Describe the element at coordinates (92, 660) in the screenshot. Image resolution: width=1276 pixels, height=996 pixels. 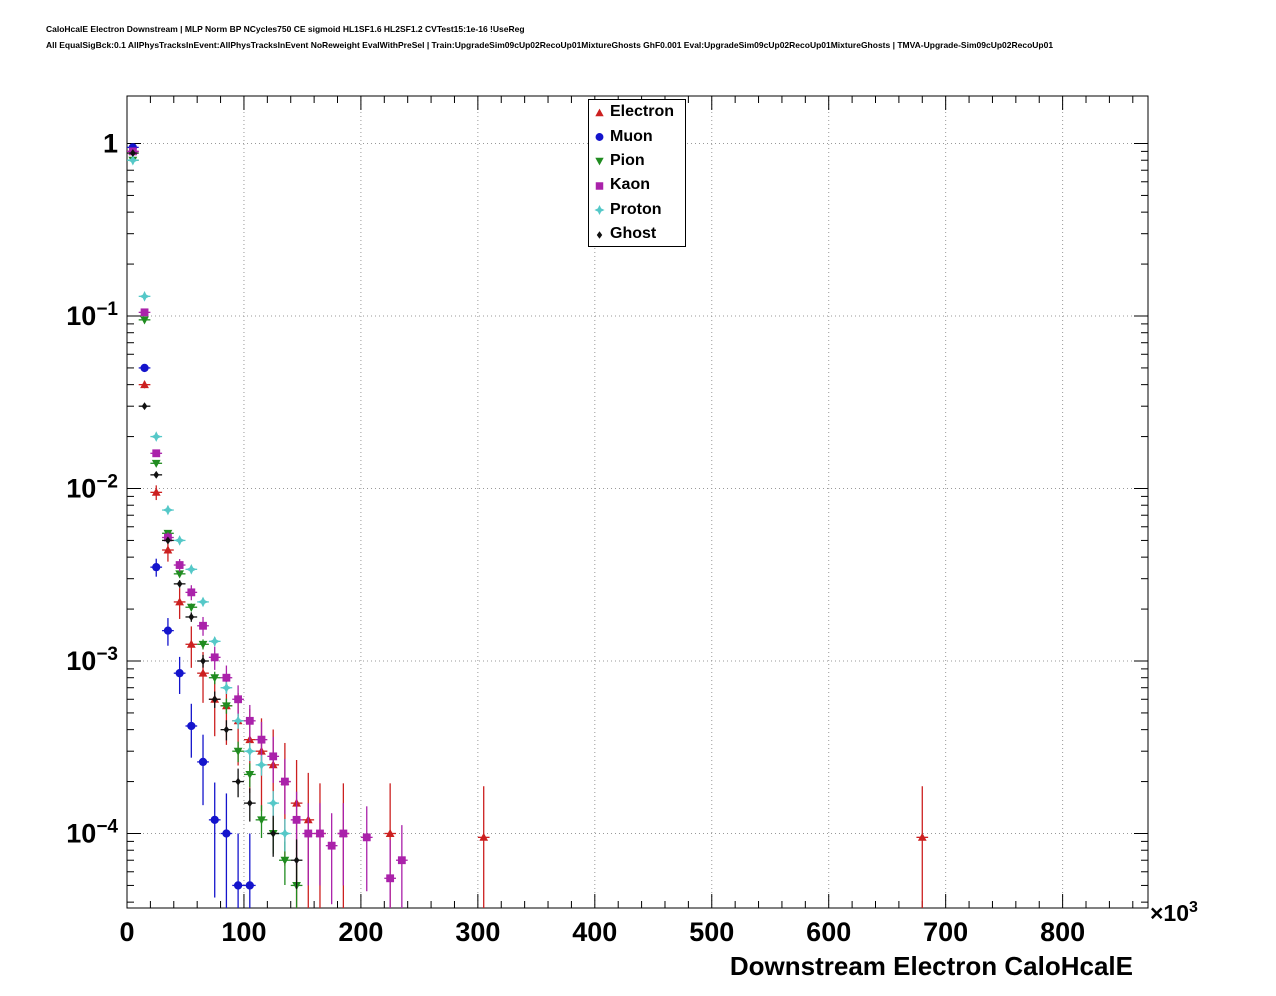
I see `y-tick-label: 10⁻³` at that location.